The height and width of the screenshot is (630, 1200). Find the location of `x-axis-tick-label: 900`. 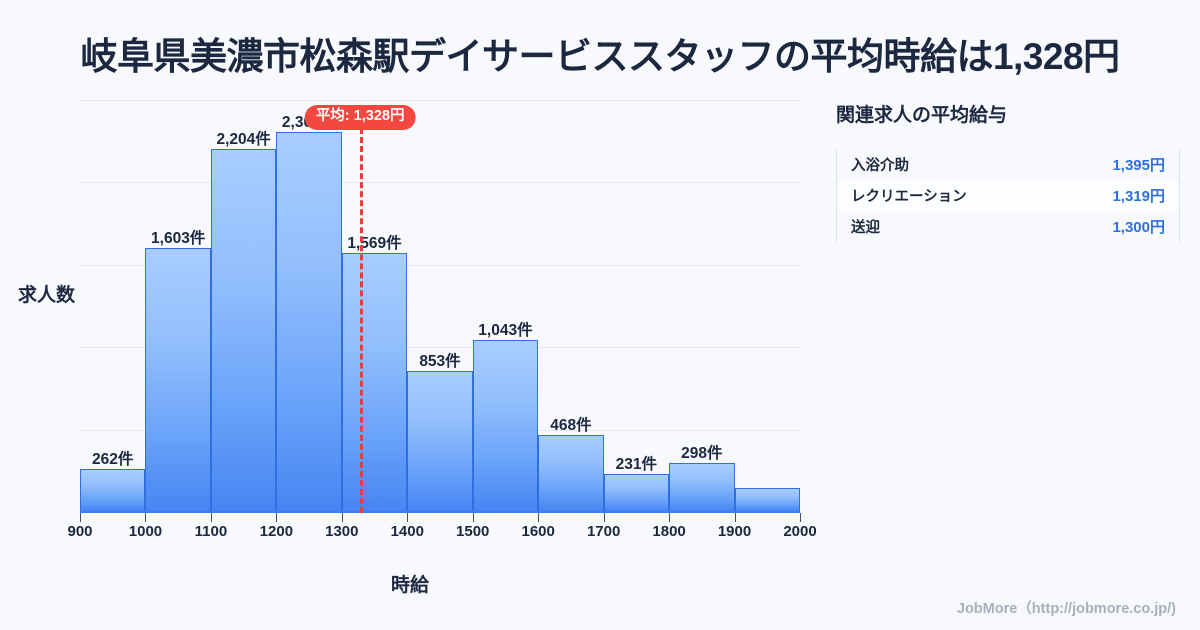

x-axis-tick-label: 900 is located at coordinates (80, 531).